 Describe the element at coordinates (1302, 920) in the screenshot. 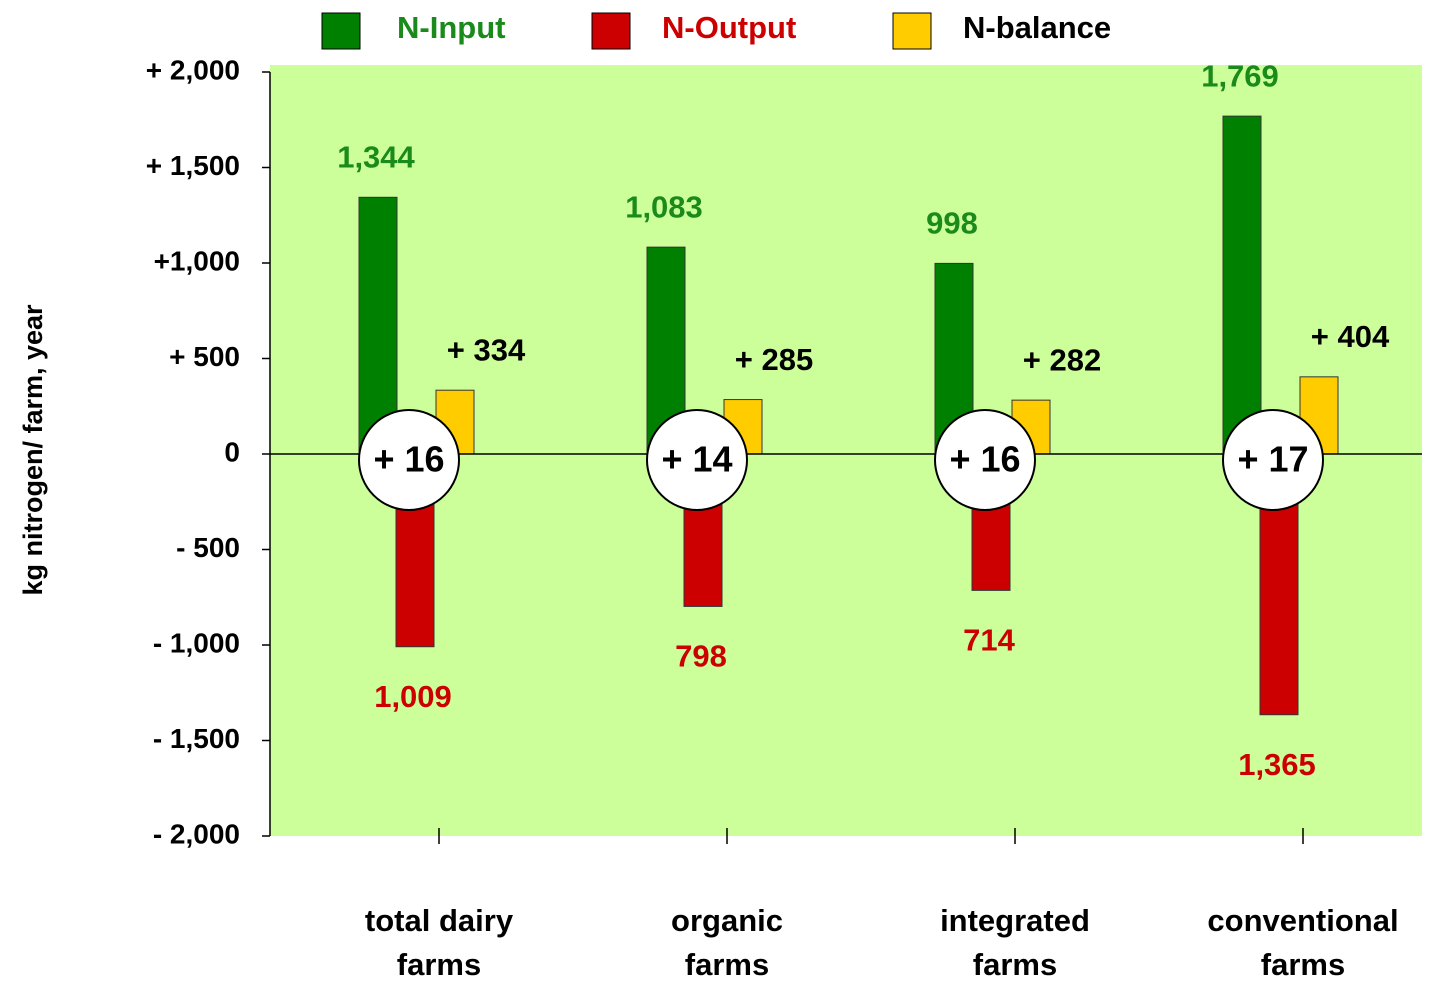

I see `x-tick-label: conventional` at that location.